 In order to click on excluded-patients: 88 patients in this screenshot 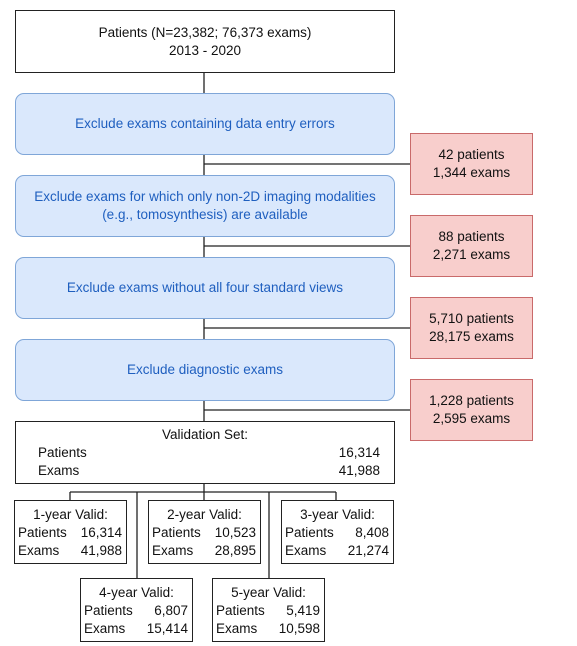, I will do `click(471, 236)`.